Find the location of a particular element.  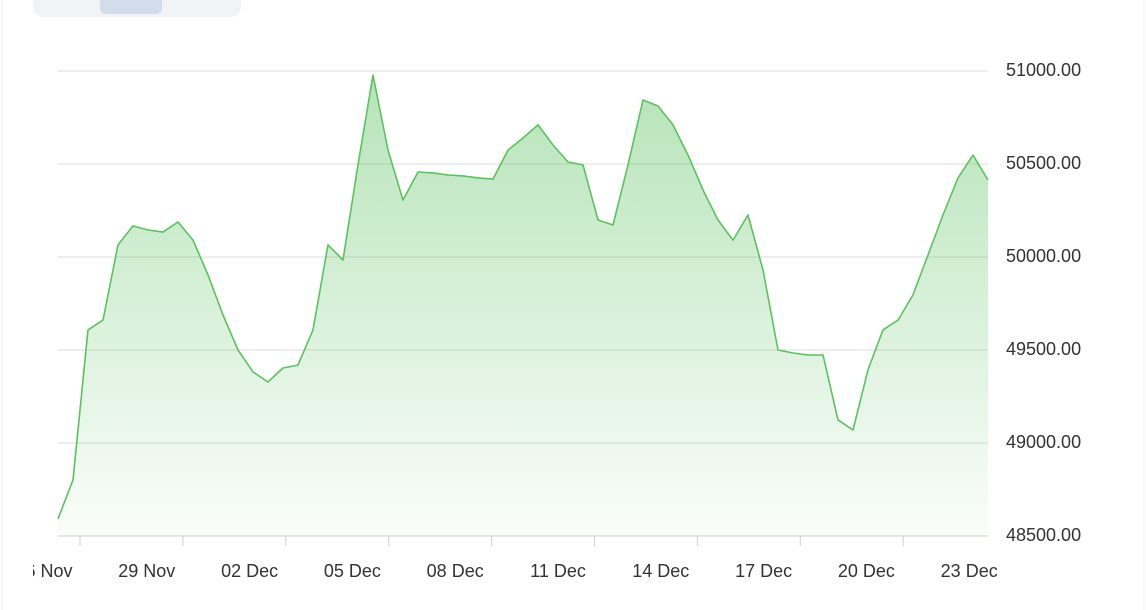

x-tick-label: 17 Dec is located at coordinates (763, 571).